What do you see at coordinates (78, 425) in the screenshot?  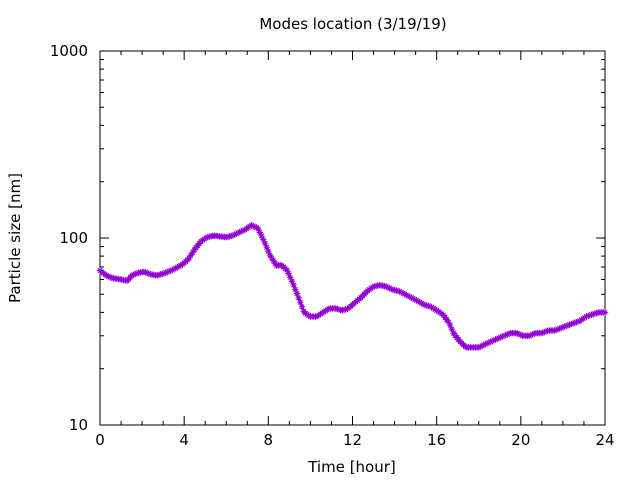 I see `y-tick-label: 10` at bounding box center [78, 425].